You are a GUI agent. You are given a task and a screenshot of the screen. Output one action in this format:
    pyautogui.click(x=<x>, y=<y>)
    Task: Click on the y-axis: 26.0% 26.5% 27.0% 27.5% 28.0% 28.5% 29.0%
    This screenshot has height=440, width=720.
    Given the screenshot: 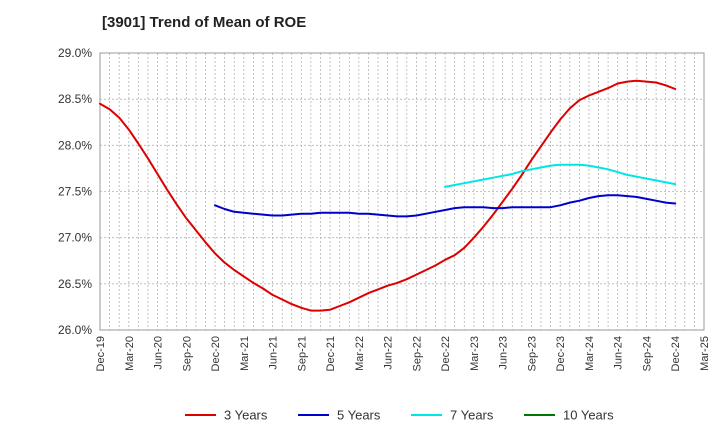 What is the action you would take?
    pyautogui.click(x=75, y=191)
    